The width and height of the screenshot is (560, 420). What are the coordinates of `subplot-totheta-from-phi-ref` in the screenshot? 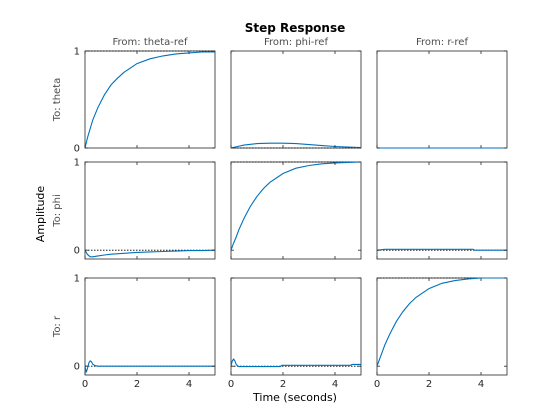 It's located at (296, 99).